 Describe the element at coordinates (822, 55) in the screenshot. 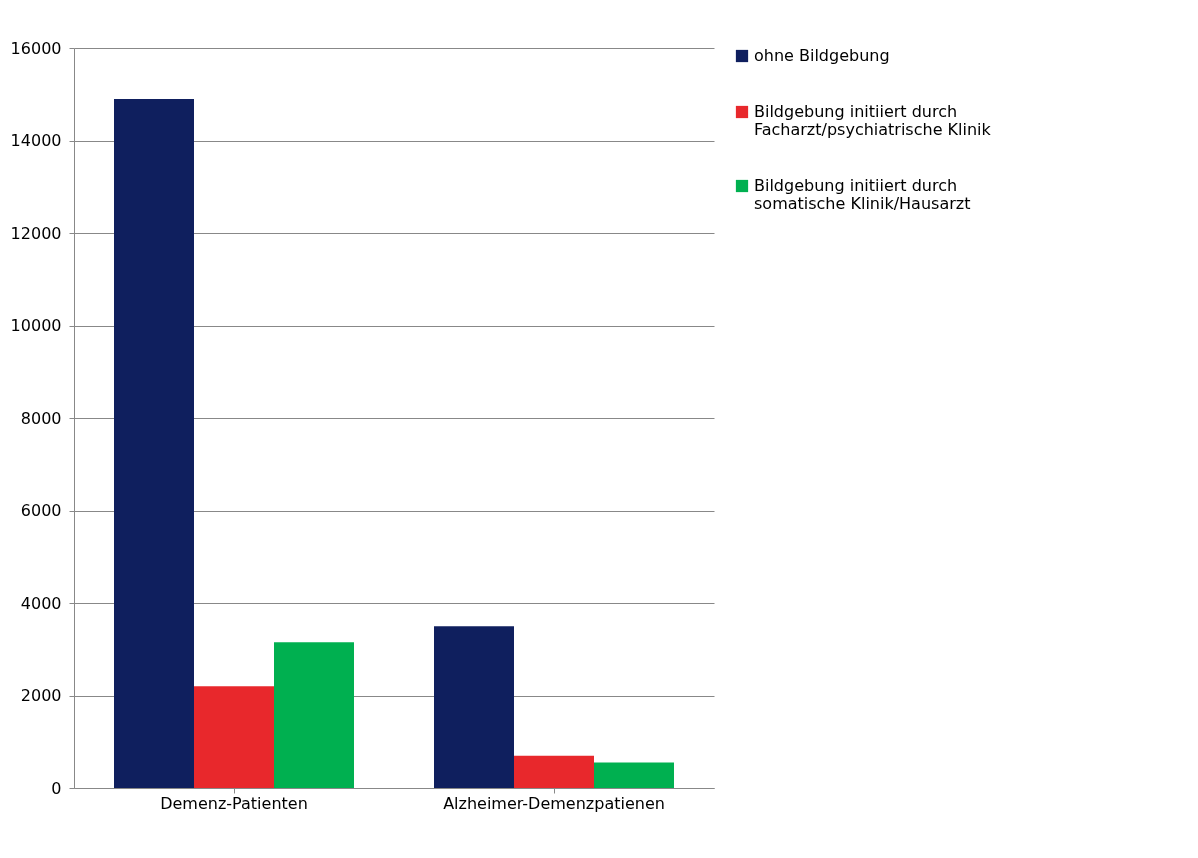

I see `legend-label: ohne Bildgebung` at that location.